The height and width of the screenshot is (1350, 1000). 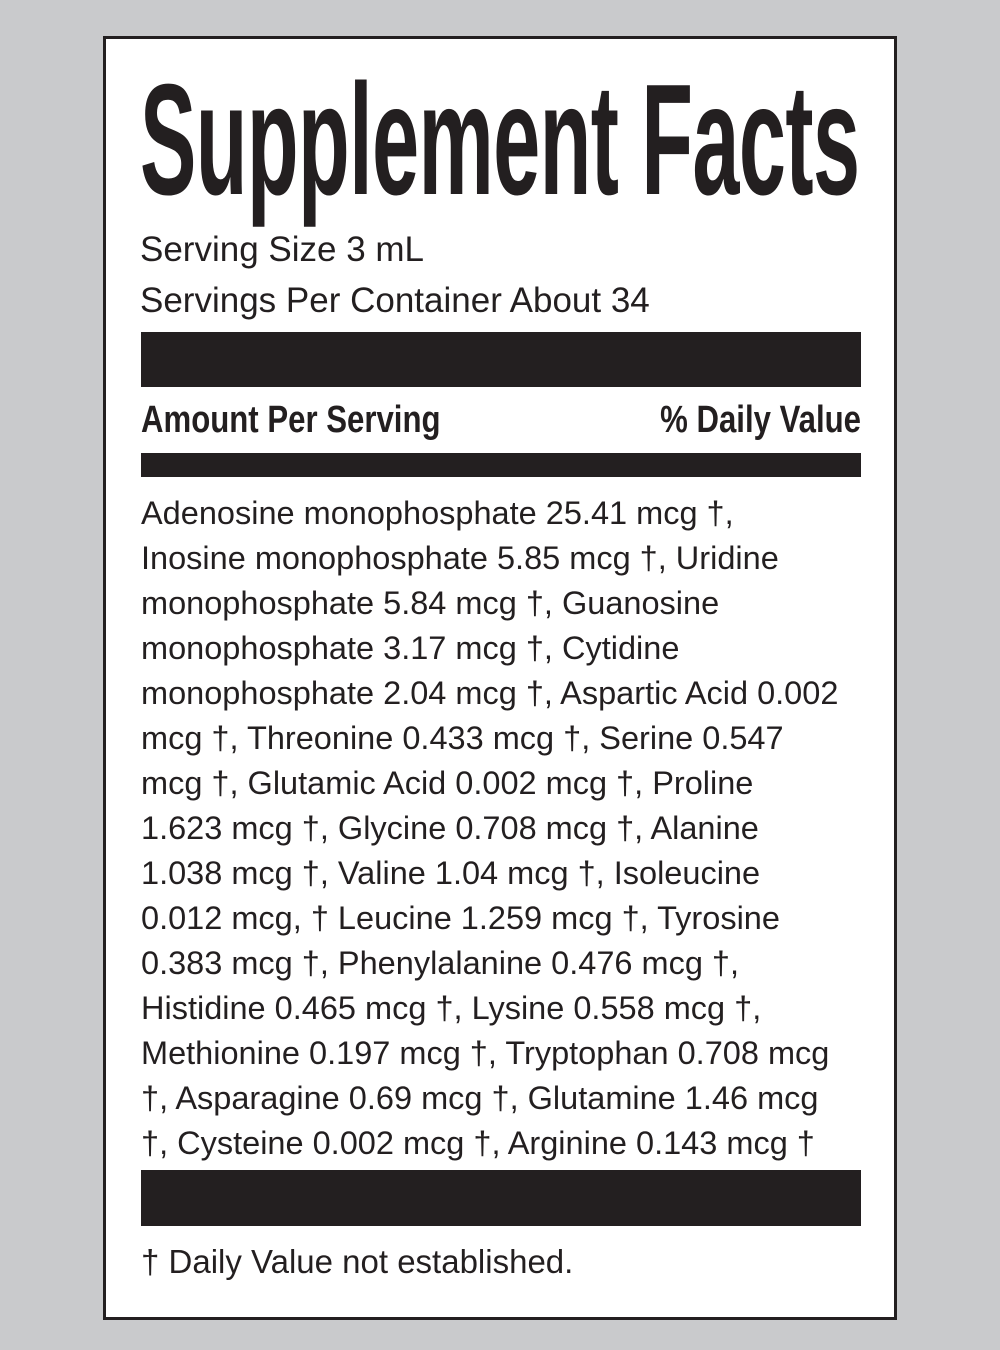 I want to click on divider-bar-thick, so click(x=501, y=359).